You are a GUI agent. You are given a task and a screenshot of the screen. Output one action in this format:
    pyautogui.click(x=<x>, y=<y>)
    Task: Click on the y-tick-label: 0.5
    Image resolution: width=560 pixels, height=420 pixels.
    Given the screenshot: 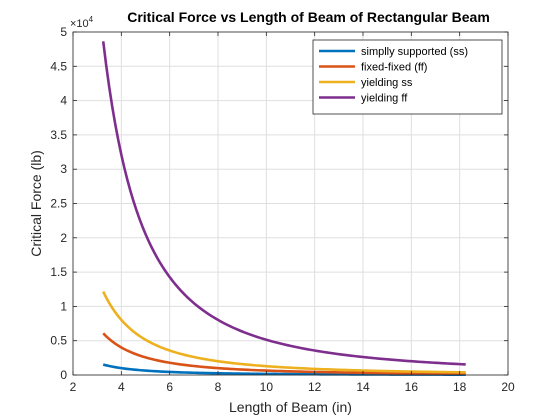 What is the action you would take?
    pyautogui.click(x=58, y=341)
    